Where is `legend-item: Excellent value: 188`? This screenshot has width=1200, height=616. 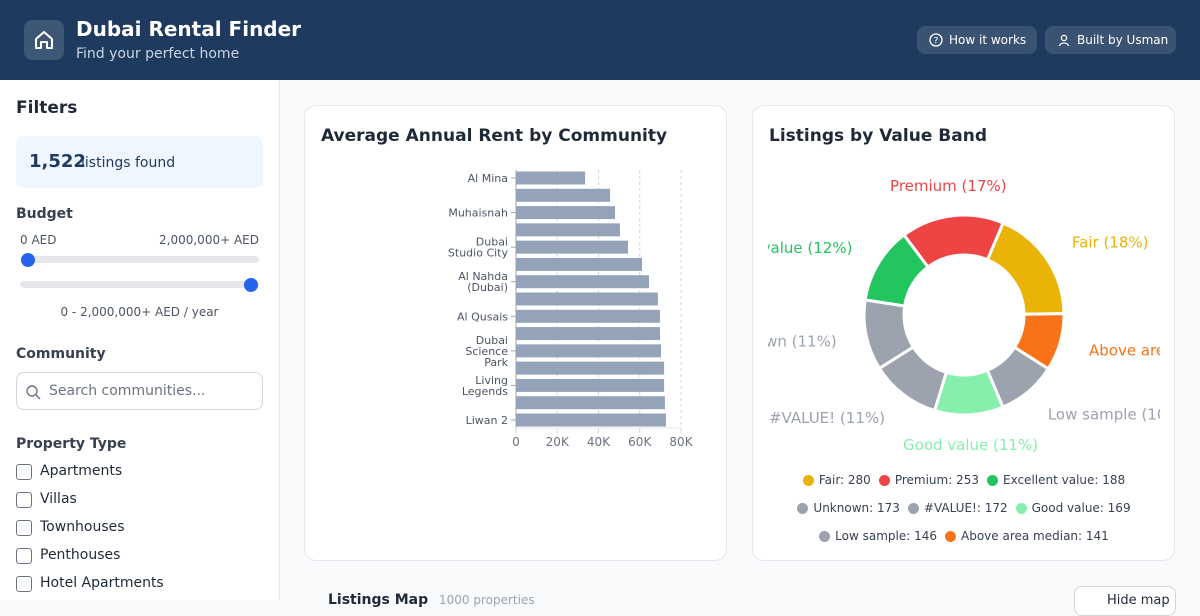 legend-item: Excellent value: 188 is located at coordinates (1056, 480).